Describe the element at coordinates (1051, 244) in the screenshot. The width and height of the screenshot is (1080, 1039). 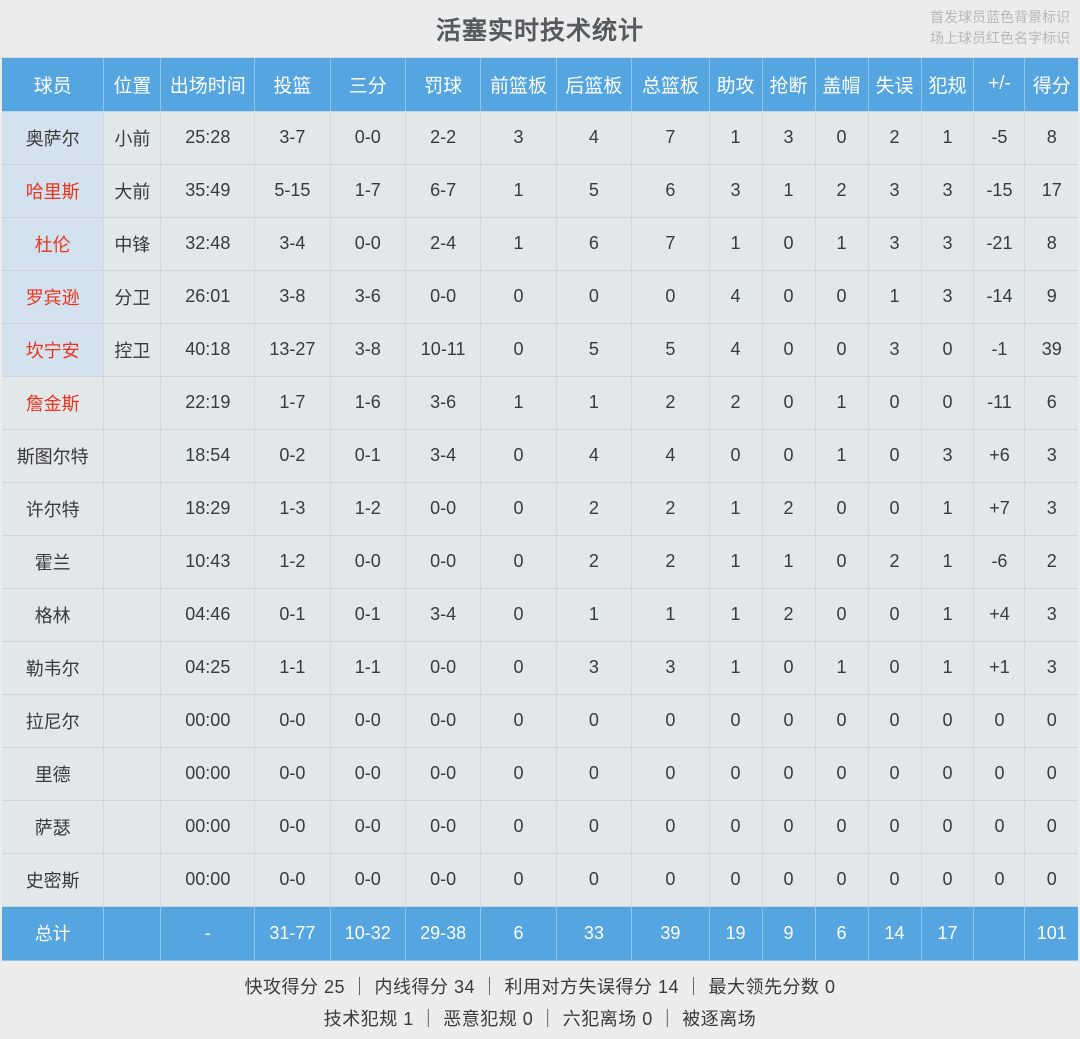
I see `cell-points: 8` at that location.